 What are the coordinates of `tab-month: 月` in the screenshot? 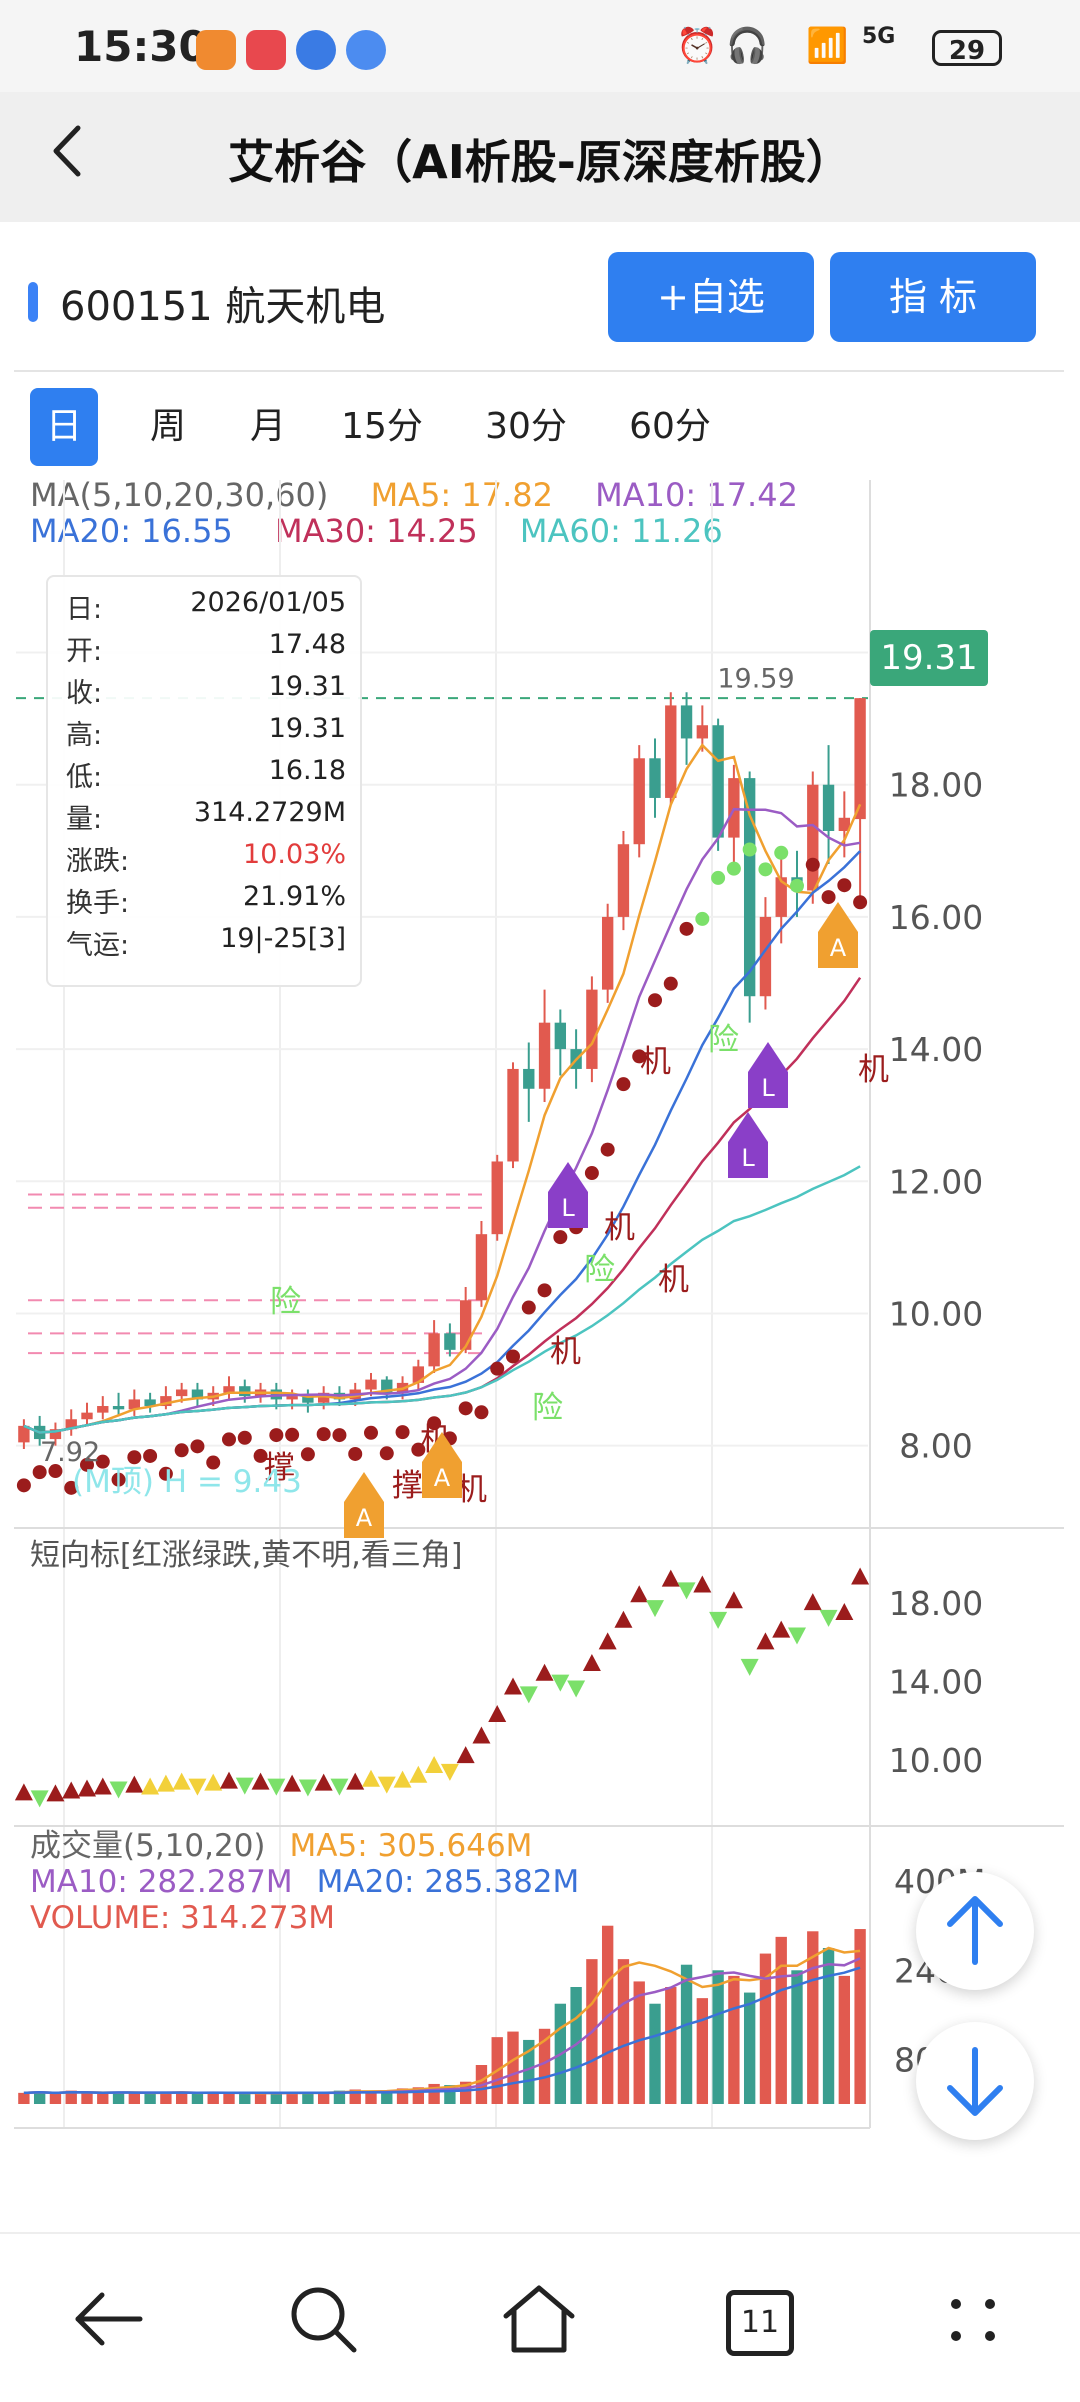 It's located at (267, 426).